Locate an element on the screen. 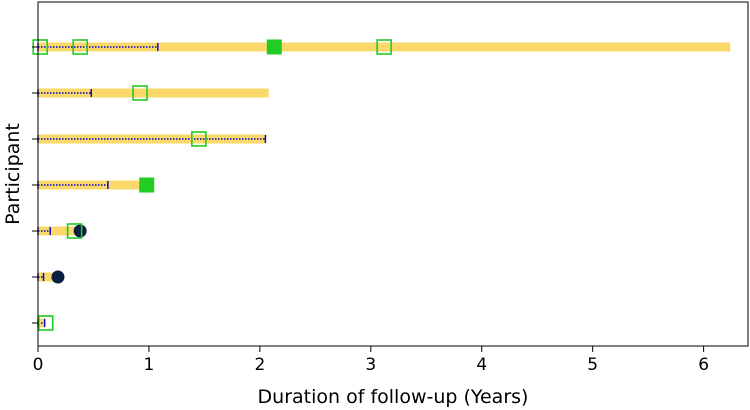 The width and height of the screenshot is (750, 410). x-axis: 0 1 2 3 4 5 6 is located at coordinates (371, 360).